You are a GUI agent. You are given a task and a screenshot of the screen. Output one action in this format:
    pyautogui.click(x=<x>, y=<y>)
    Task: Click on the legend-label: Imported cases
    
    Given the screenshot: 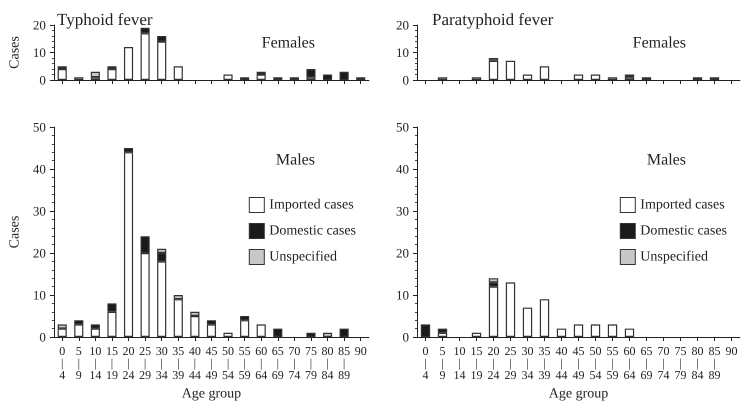 What is the action you would take?
    pyautogui.click(x=311, y=205)
    